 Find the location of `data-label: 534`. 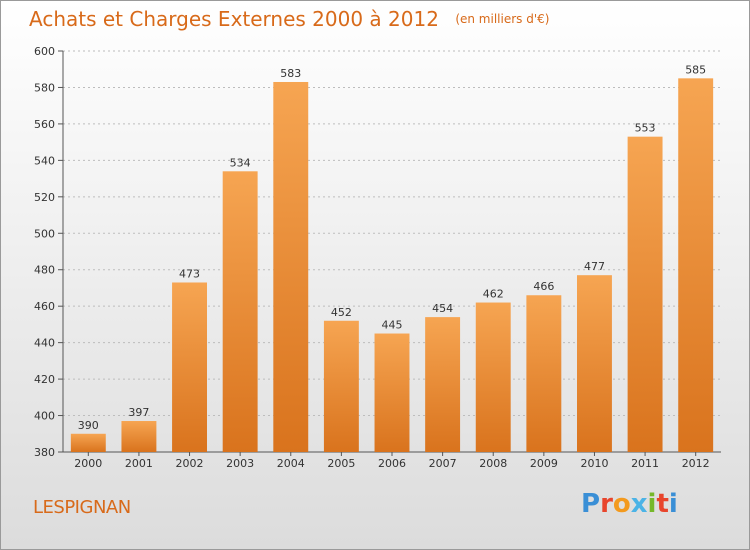

data-label: 534 is located at coordinates (240, 162).